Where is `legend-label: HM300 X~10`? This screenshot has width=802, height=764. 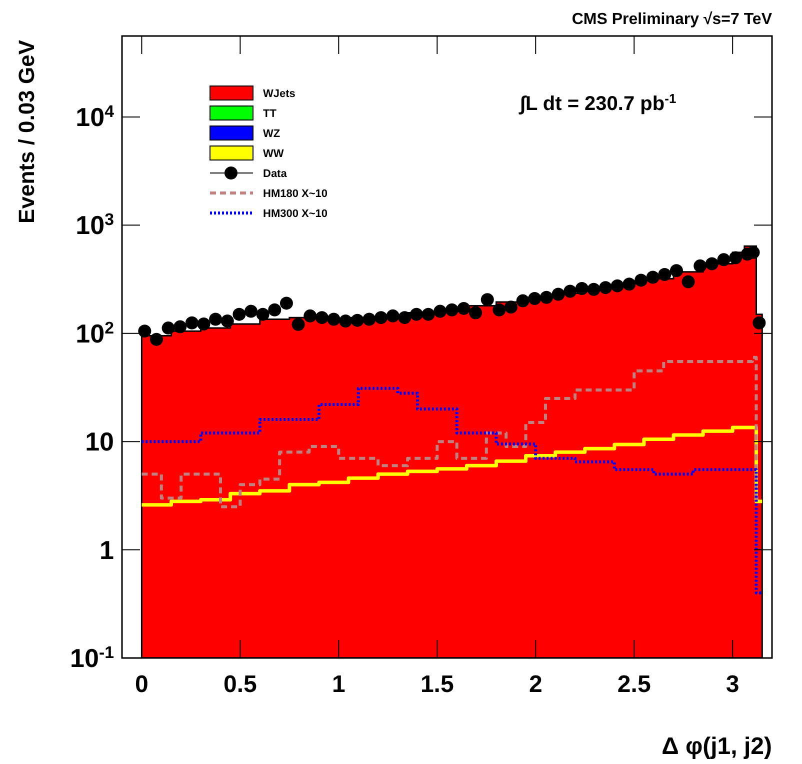 legend-label: HM300 X~10 is located at coordinates (295, 214).